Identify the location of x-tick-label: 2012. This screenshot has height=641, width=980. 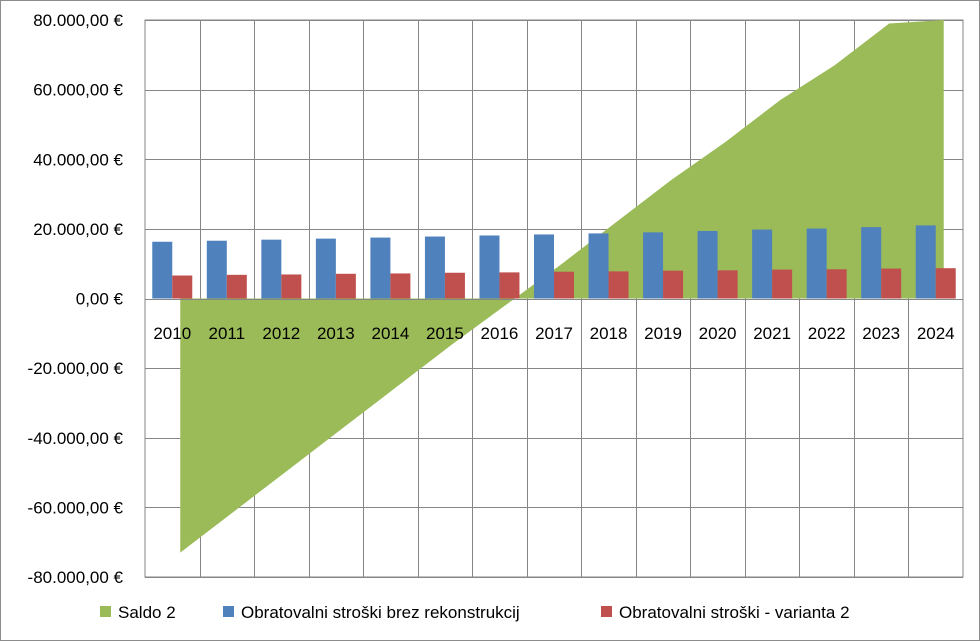
(281, 333).